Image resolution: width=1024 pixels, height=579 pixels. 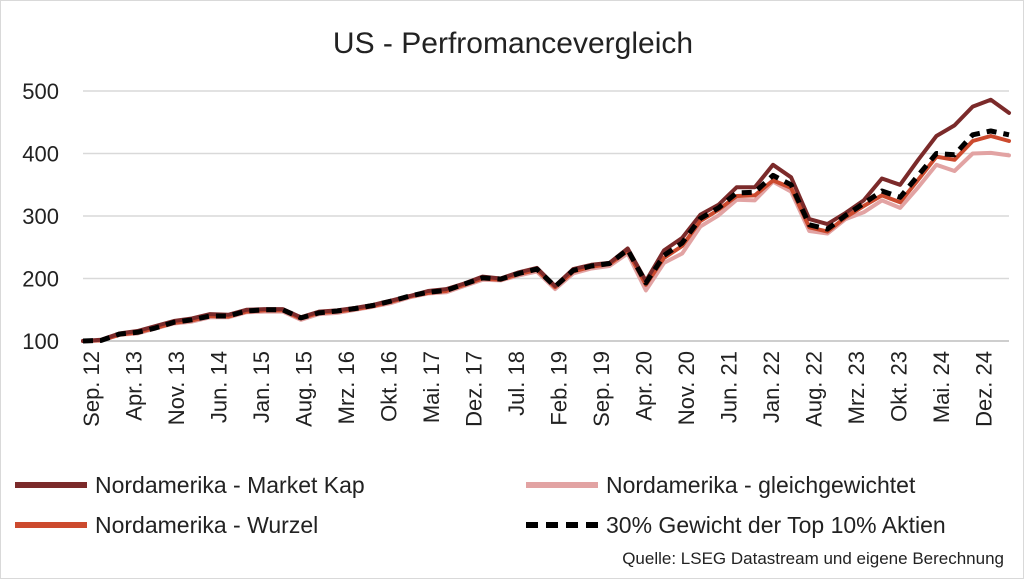 What do you see at coordinates (219, 387) in the screenshot?
I see `x-tick-label: Jun. 14` at bounding box center [219, 387].